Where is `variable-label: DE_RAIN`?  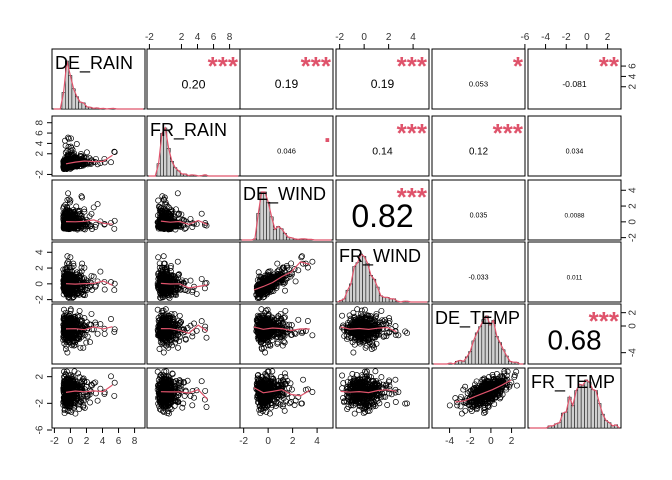
variable-label: DE_RAIN is located at coordinates (94, 63).